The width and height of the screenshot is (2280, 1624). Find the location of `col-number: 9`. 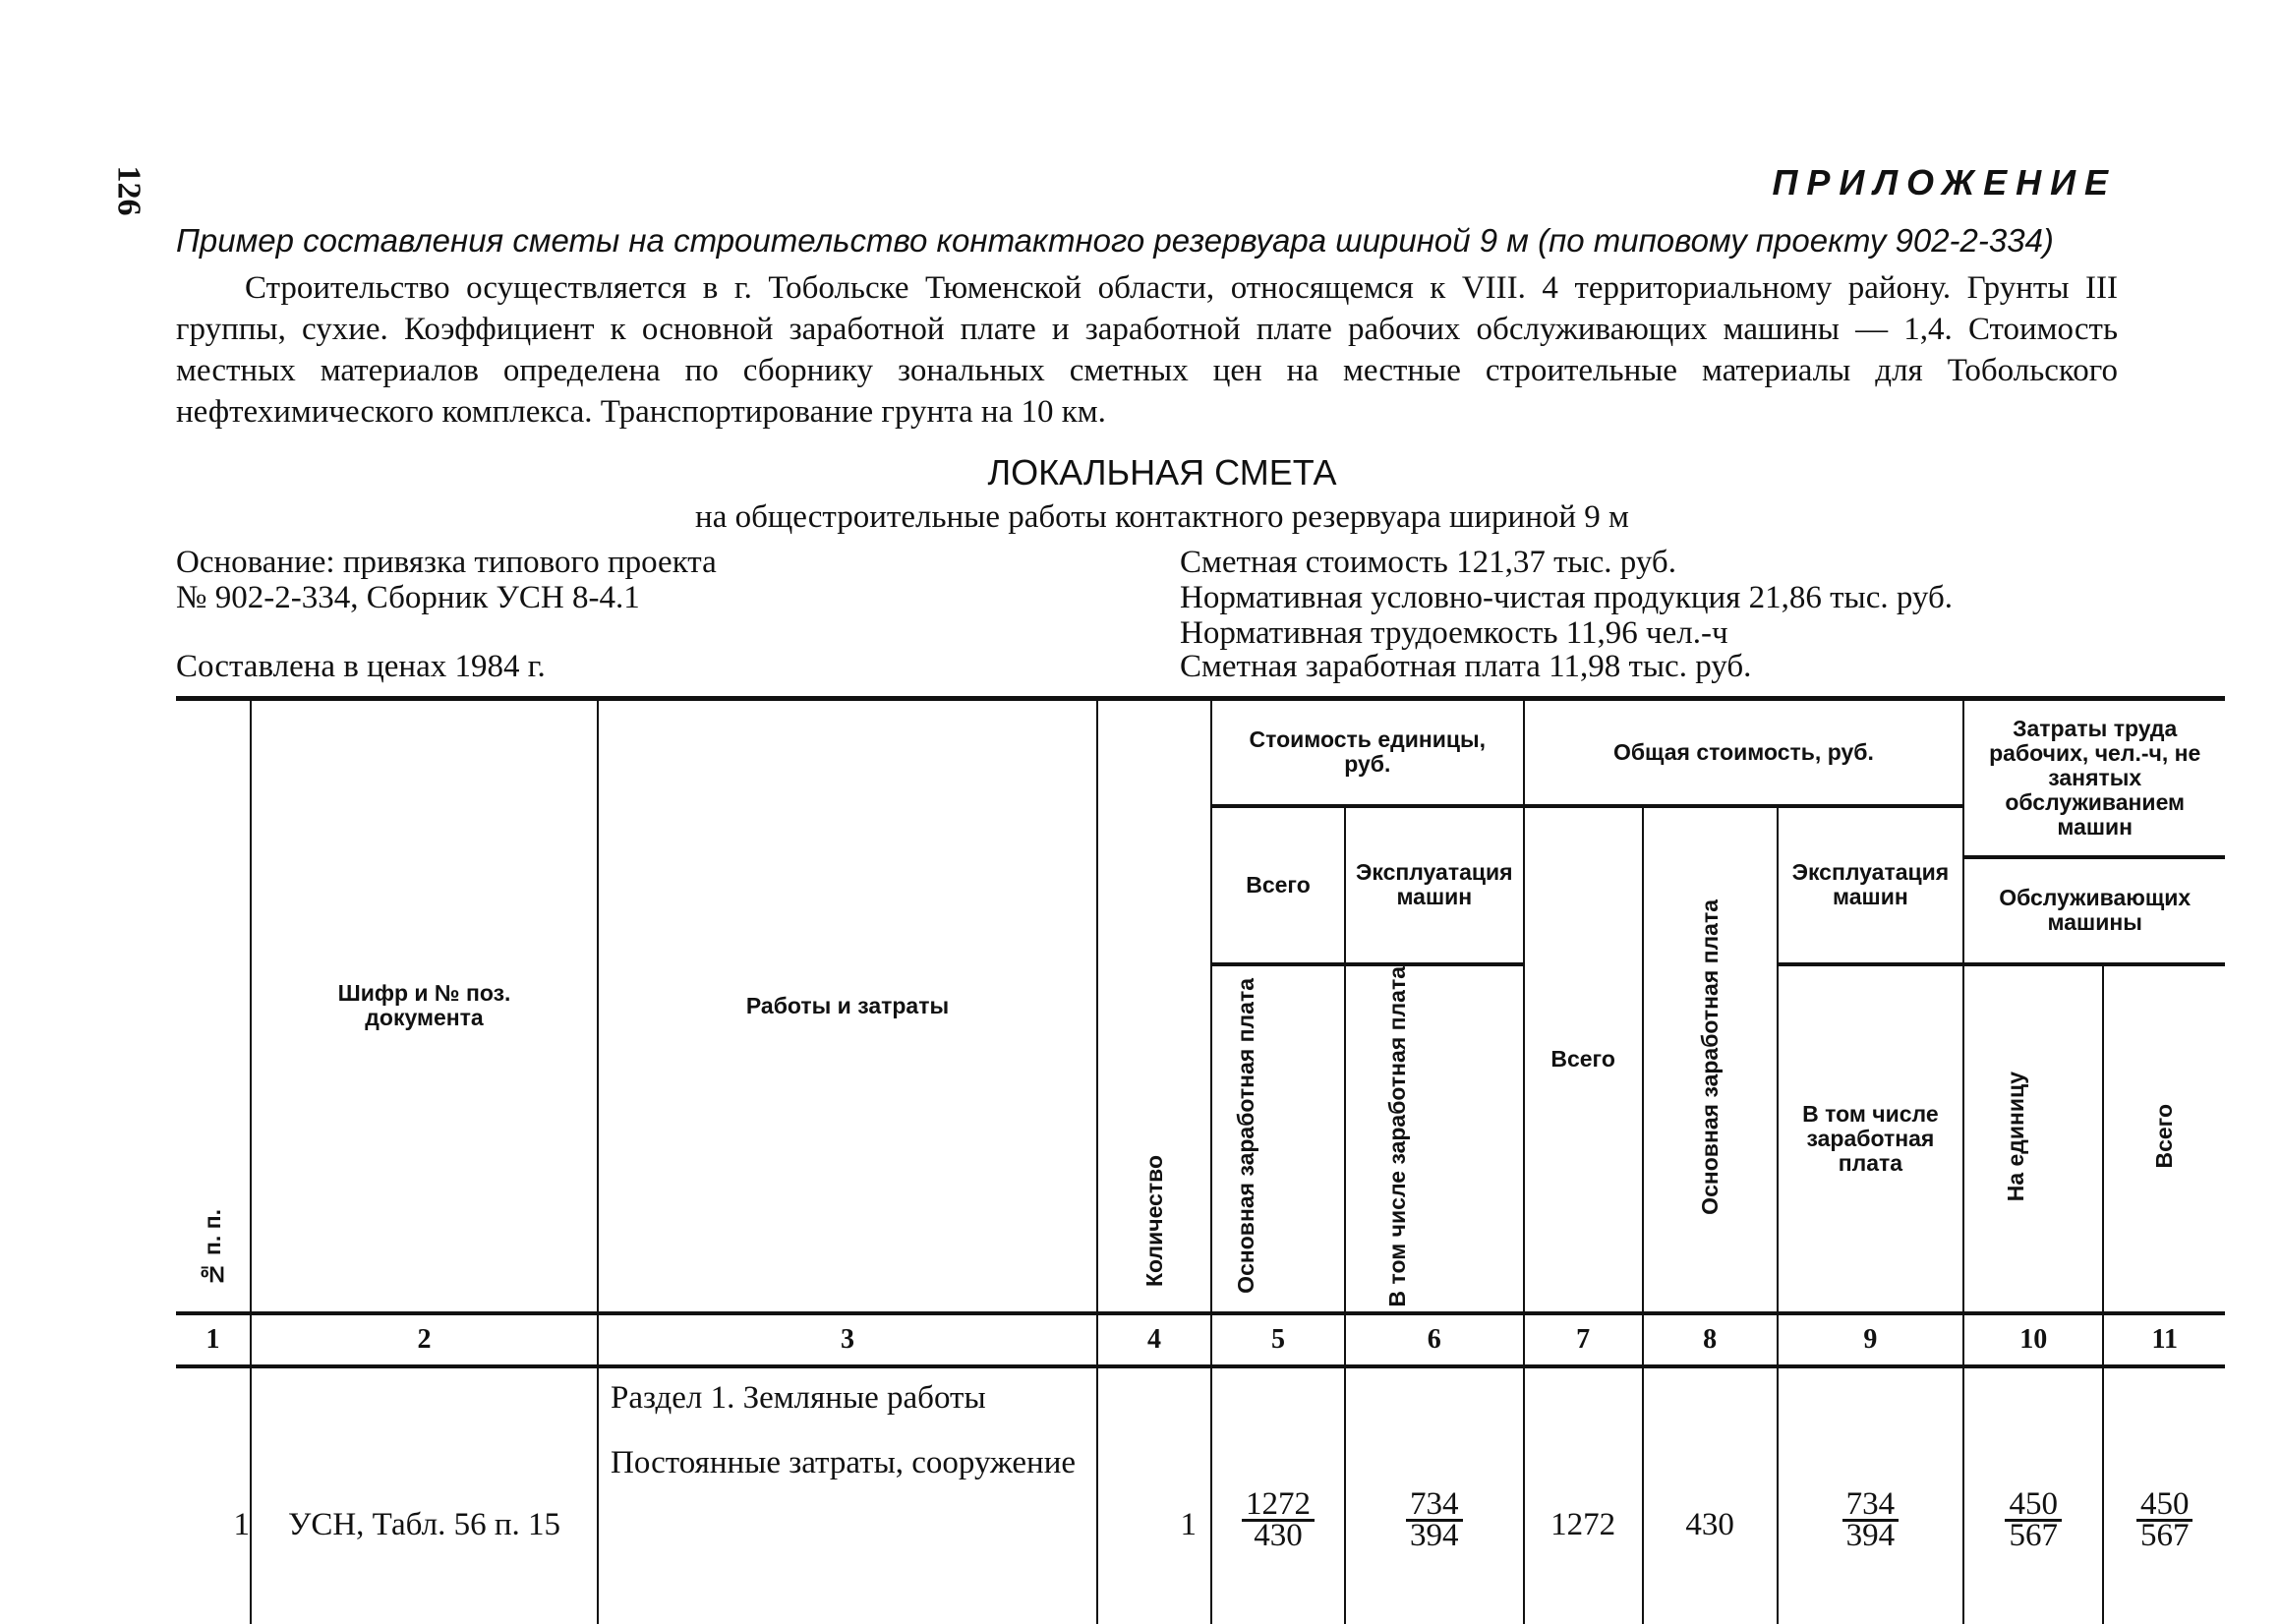

col-number: 9 is located at coordinates (1870, 1339).